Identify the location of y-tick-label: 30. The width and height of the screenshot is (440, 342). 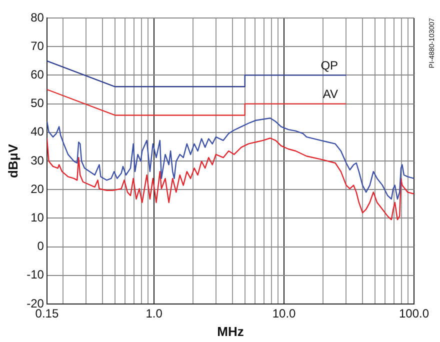
(37, 160).